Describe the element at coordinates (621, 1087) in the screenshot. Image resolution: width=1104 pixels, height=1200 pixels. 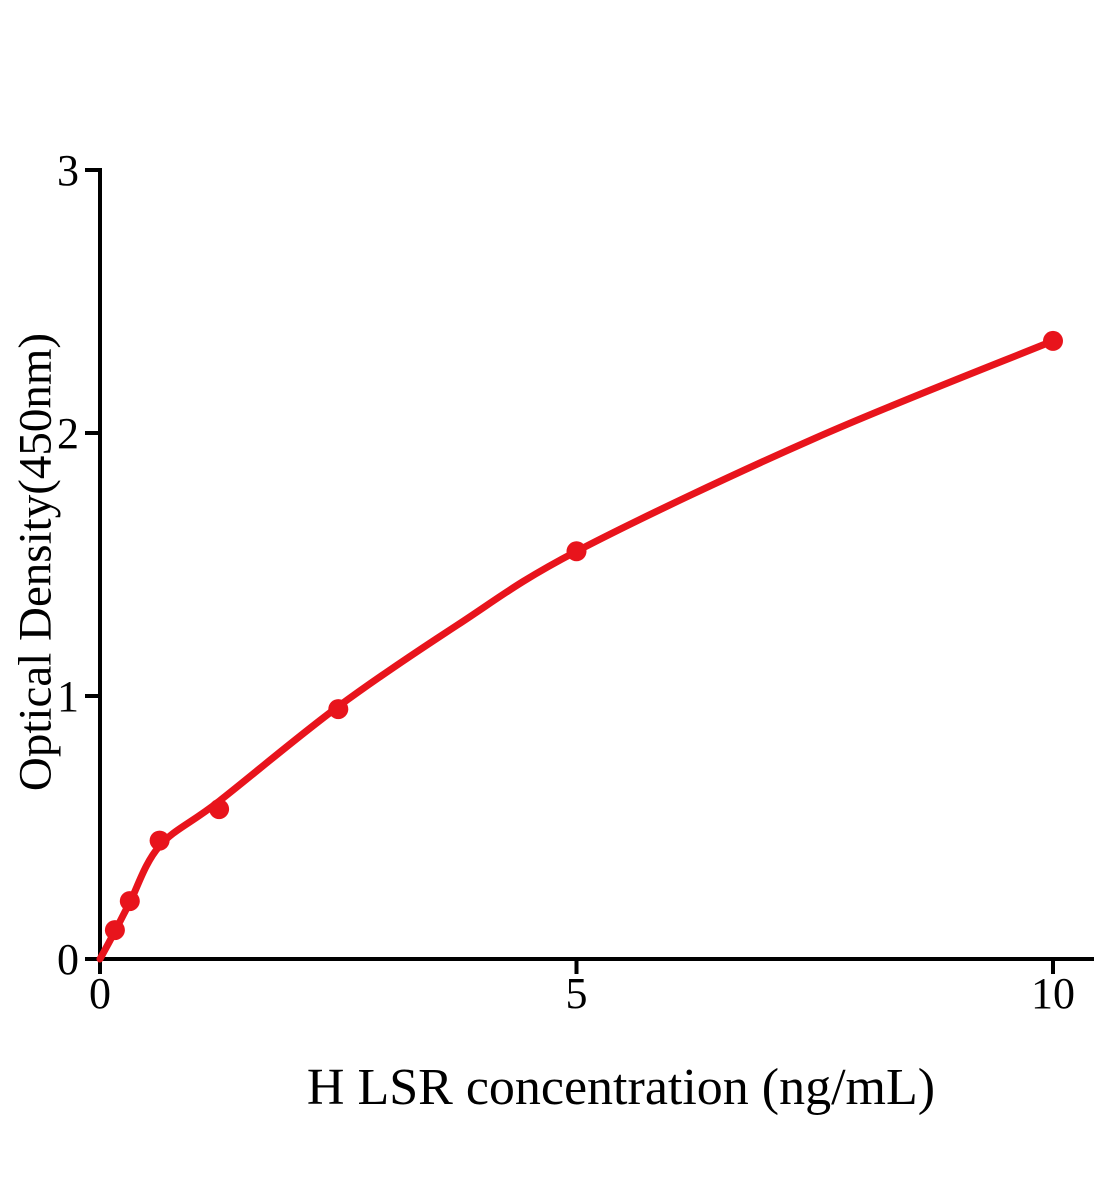
I see `x-axis-title: H LSR concentration (ng/mL)` at that location.